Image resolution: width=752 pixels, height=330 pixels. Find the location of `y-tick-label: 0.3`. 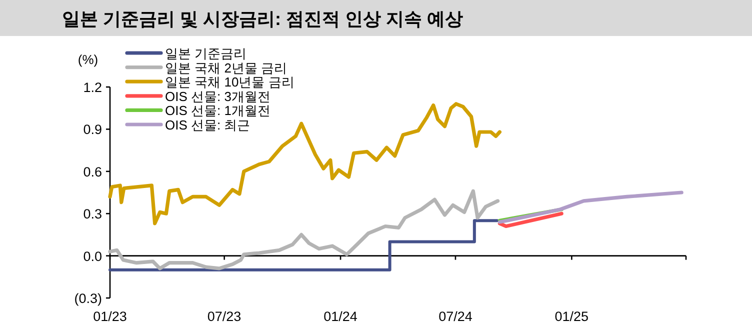

y-tick-label: 0.3 is located at coordinates (92, 214).